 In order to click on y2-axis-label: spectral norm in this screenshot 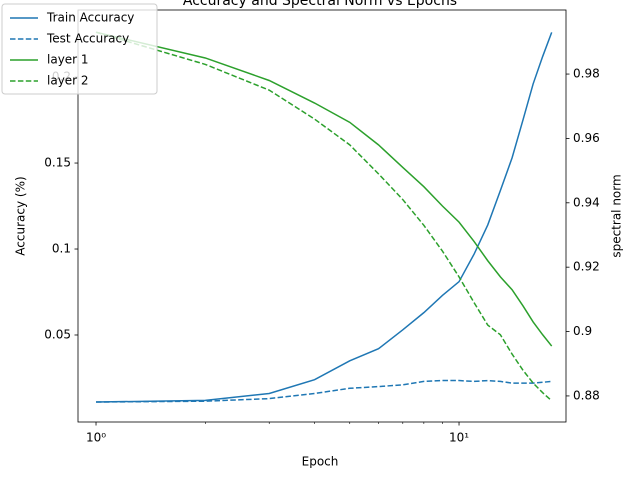, I will do `click(617, 215)`.